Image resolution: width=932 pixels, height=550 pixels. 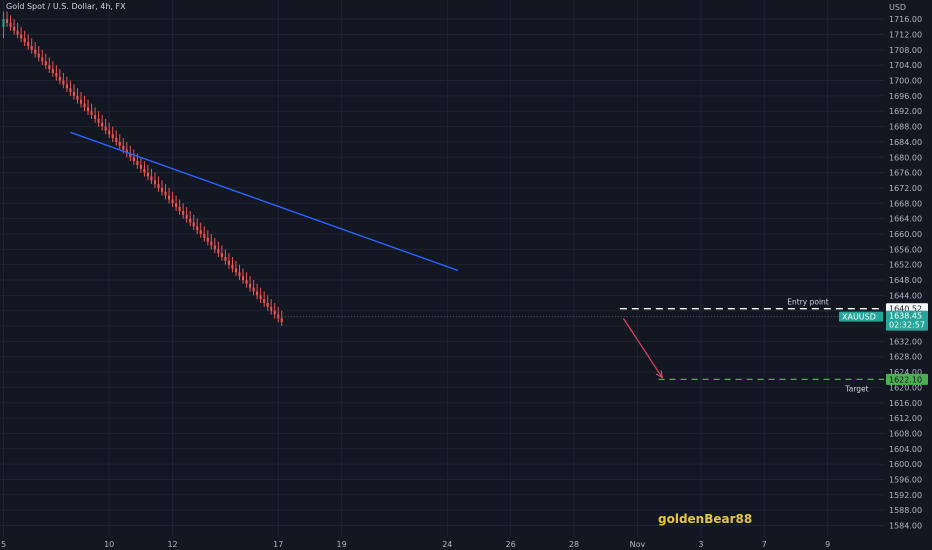 What do you see at coordinates (905, 173) in the screenshot?
I see `price-tick-label: 1676.00` at bounding box center [905, 173].